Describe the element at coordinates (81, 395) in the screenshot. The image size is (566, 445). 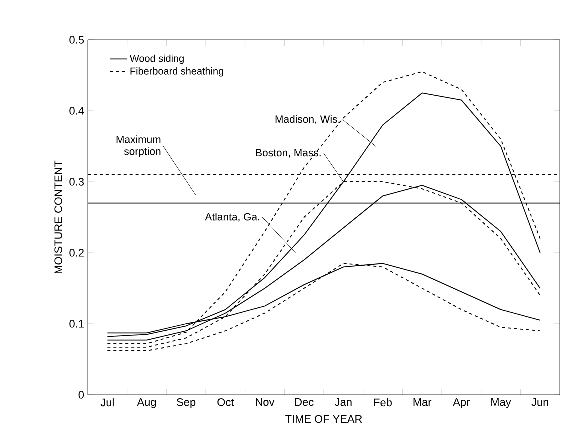
I see `y-tick-label: 0` at that location.